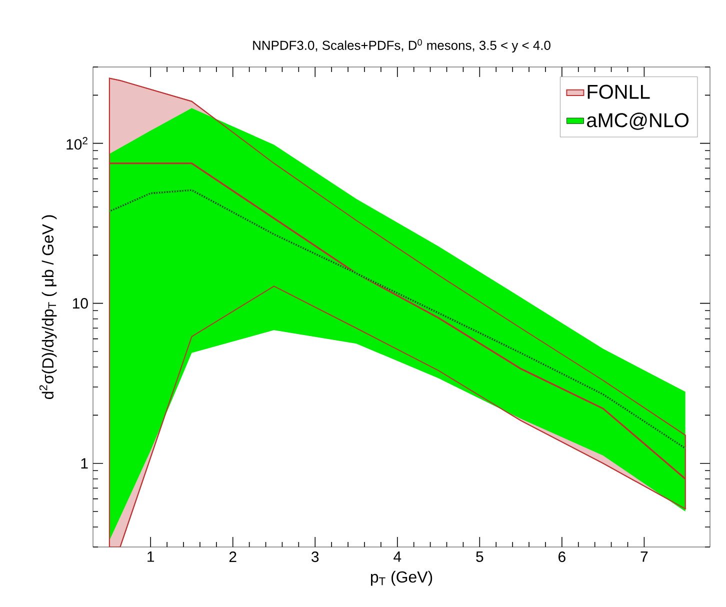 This screenshot has height=607, width=726. Describe the element at coordinates (84, 463) in the screenshot. I see `y-tick-label: 1` at that location.